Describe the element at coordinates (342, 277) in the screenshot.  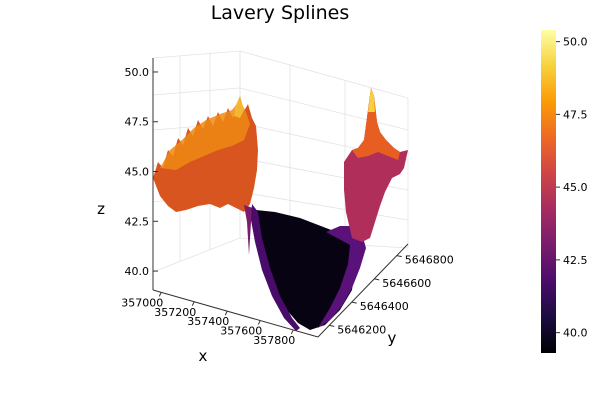
I see `surface-trough-wall-right` at that location.